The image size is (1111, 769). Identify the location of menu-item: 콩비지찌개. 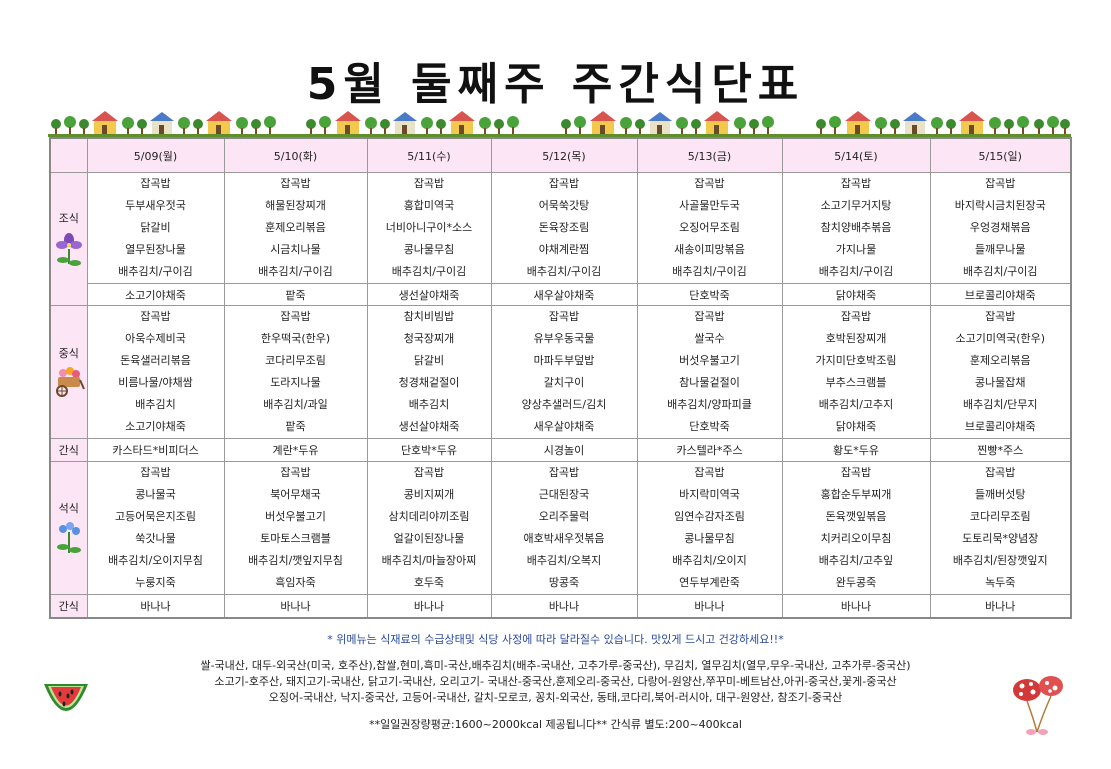
(429, 494).